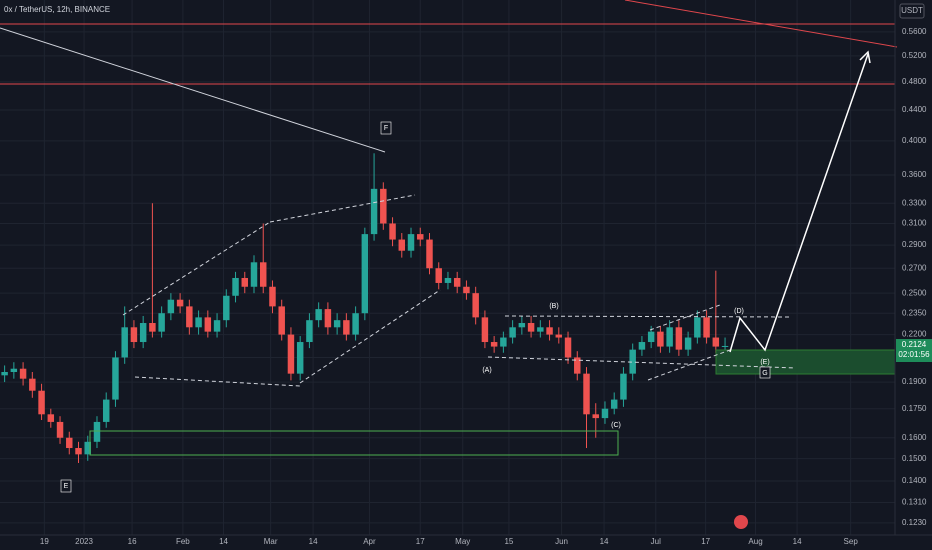 The width and height of the screenshot is (932, 550). What do you see at coordinates (914, 223) in the screenshot?
I see `y-tick-label: 0.3100` at bounding box center [914, 223].